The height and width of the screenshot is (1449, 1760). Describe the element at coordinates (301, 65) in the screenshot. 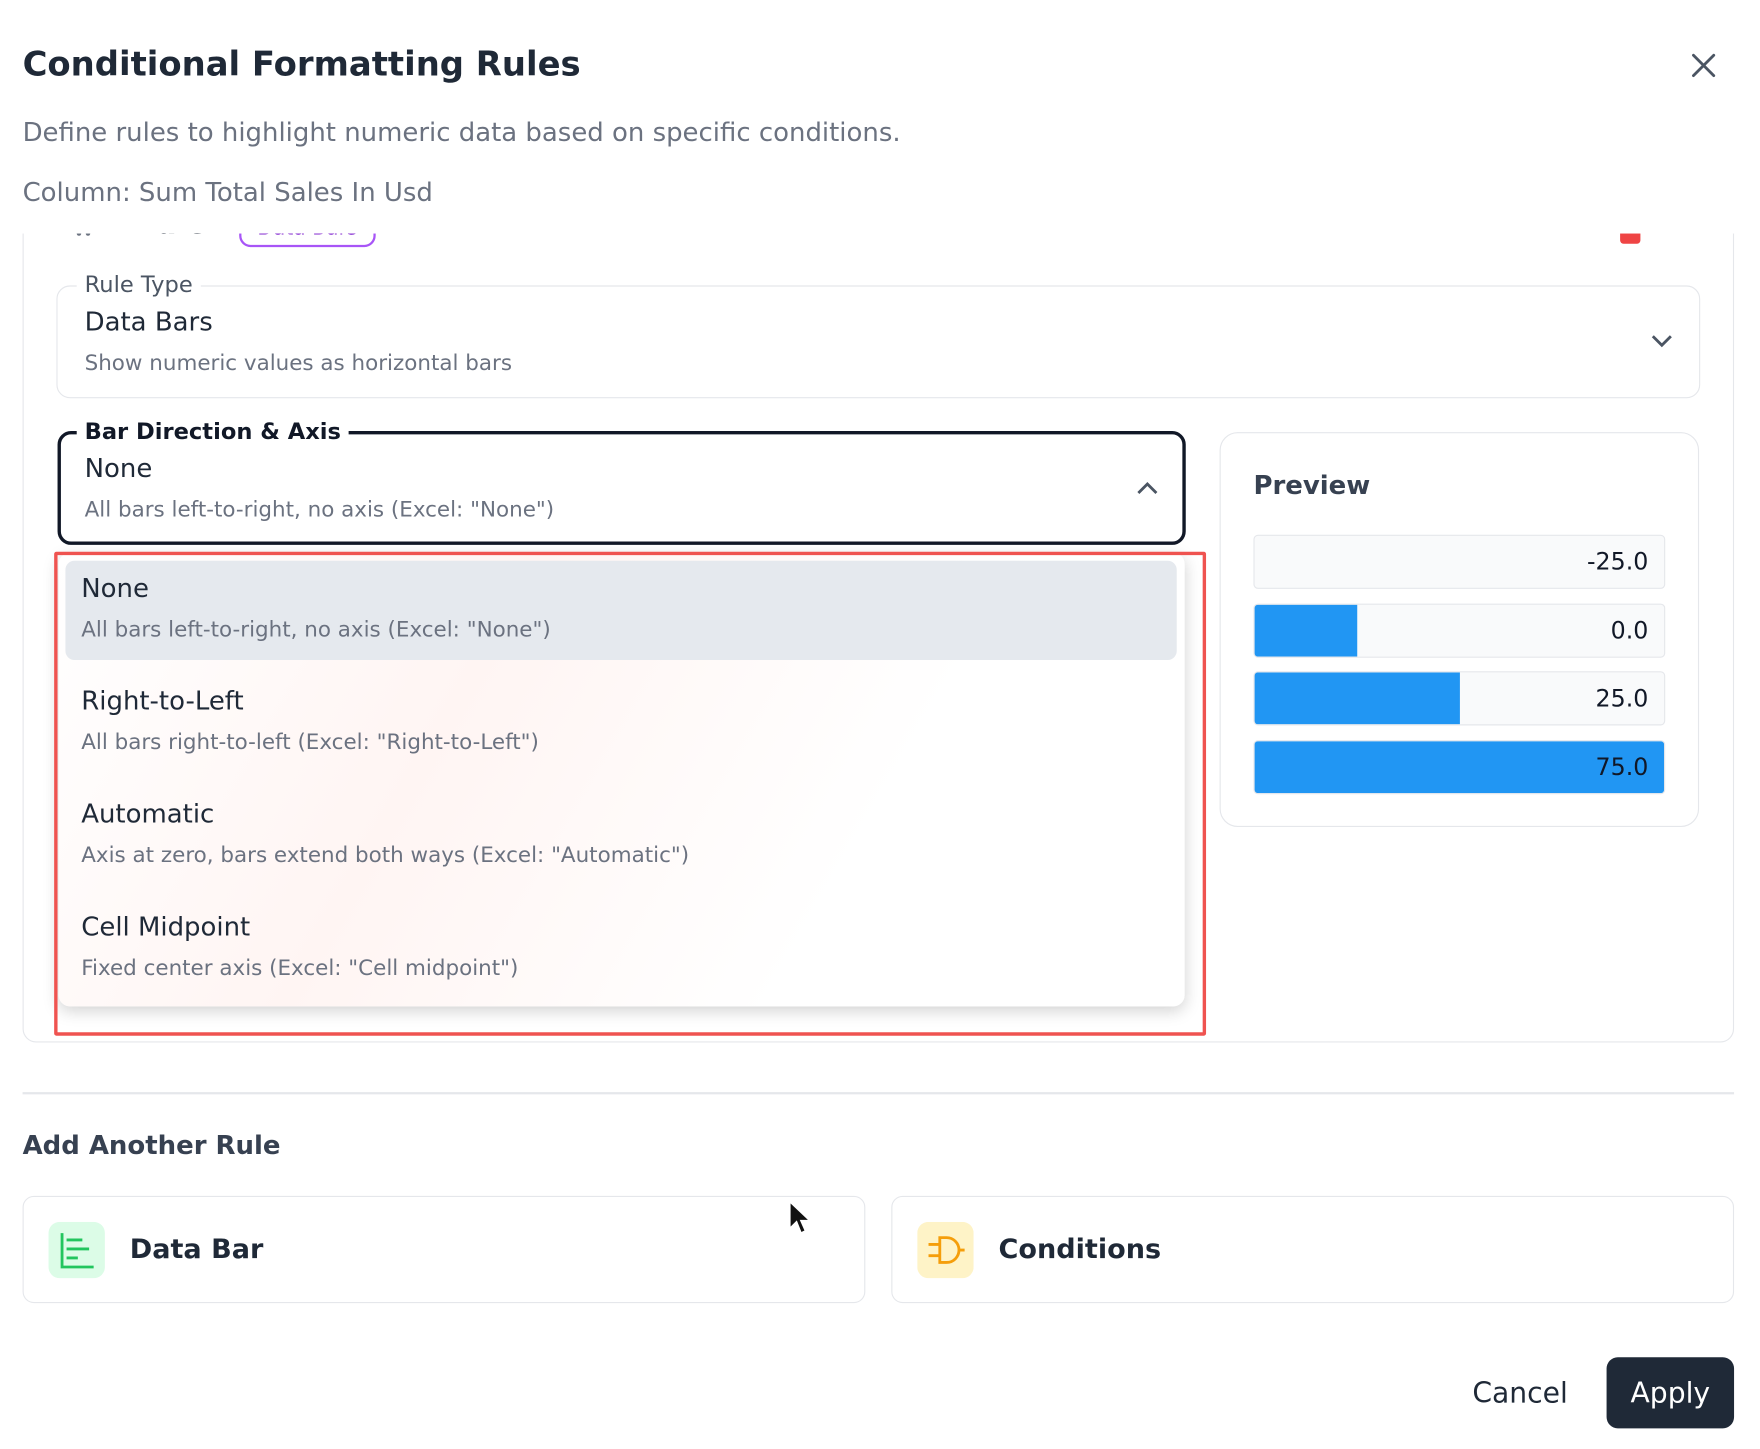

I see `title: Conditional Formatting Rules` at that location.